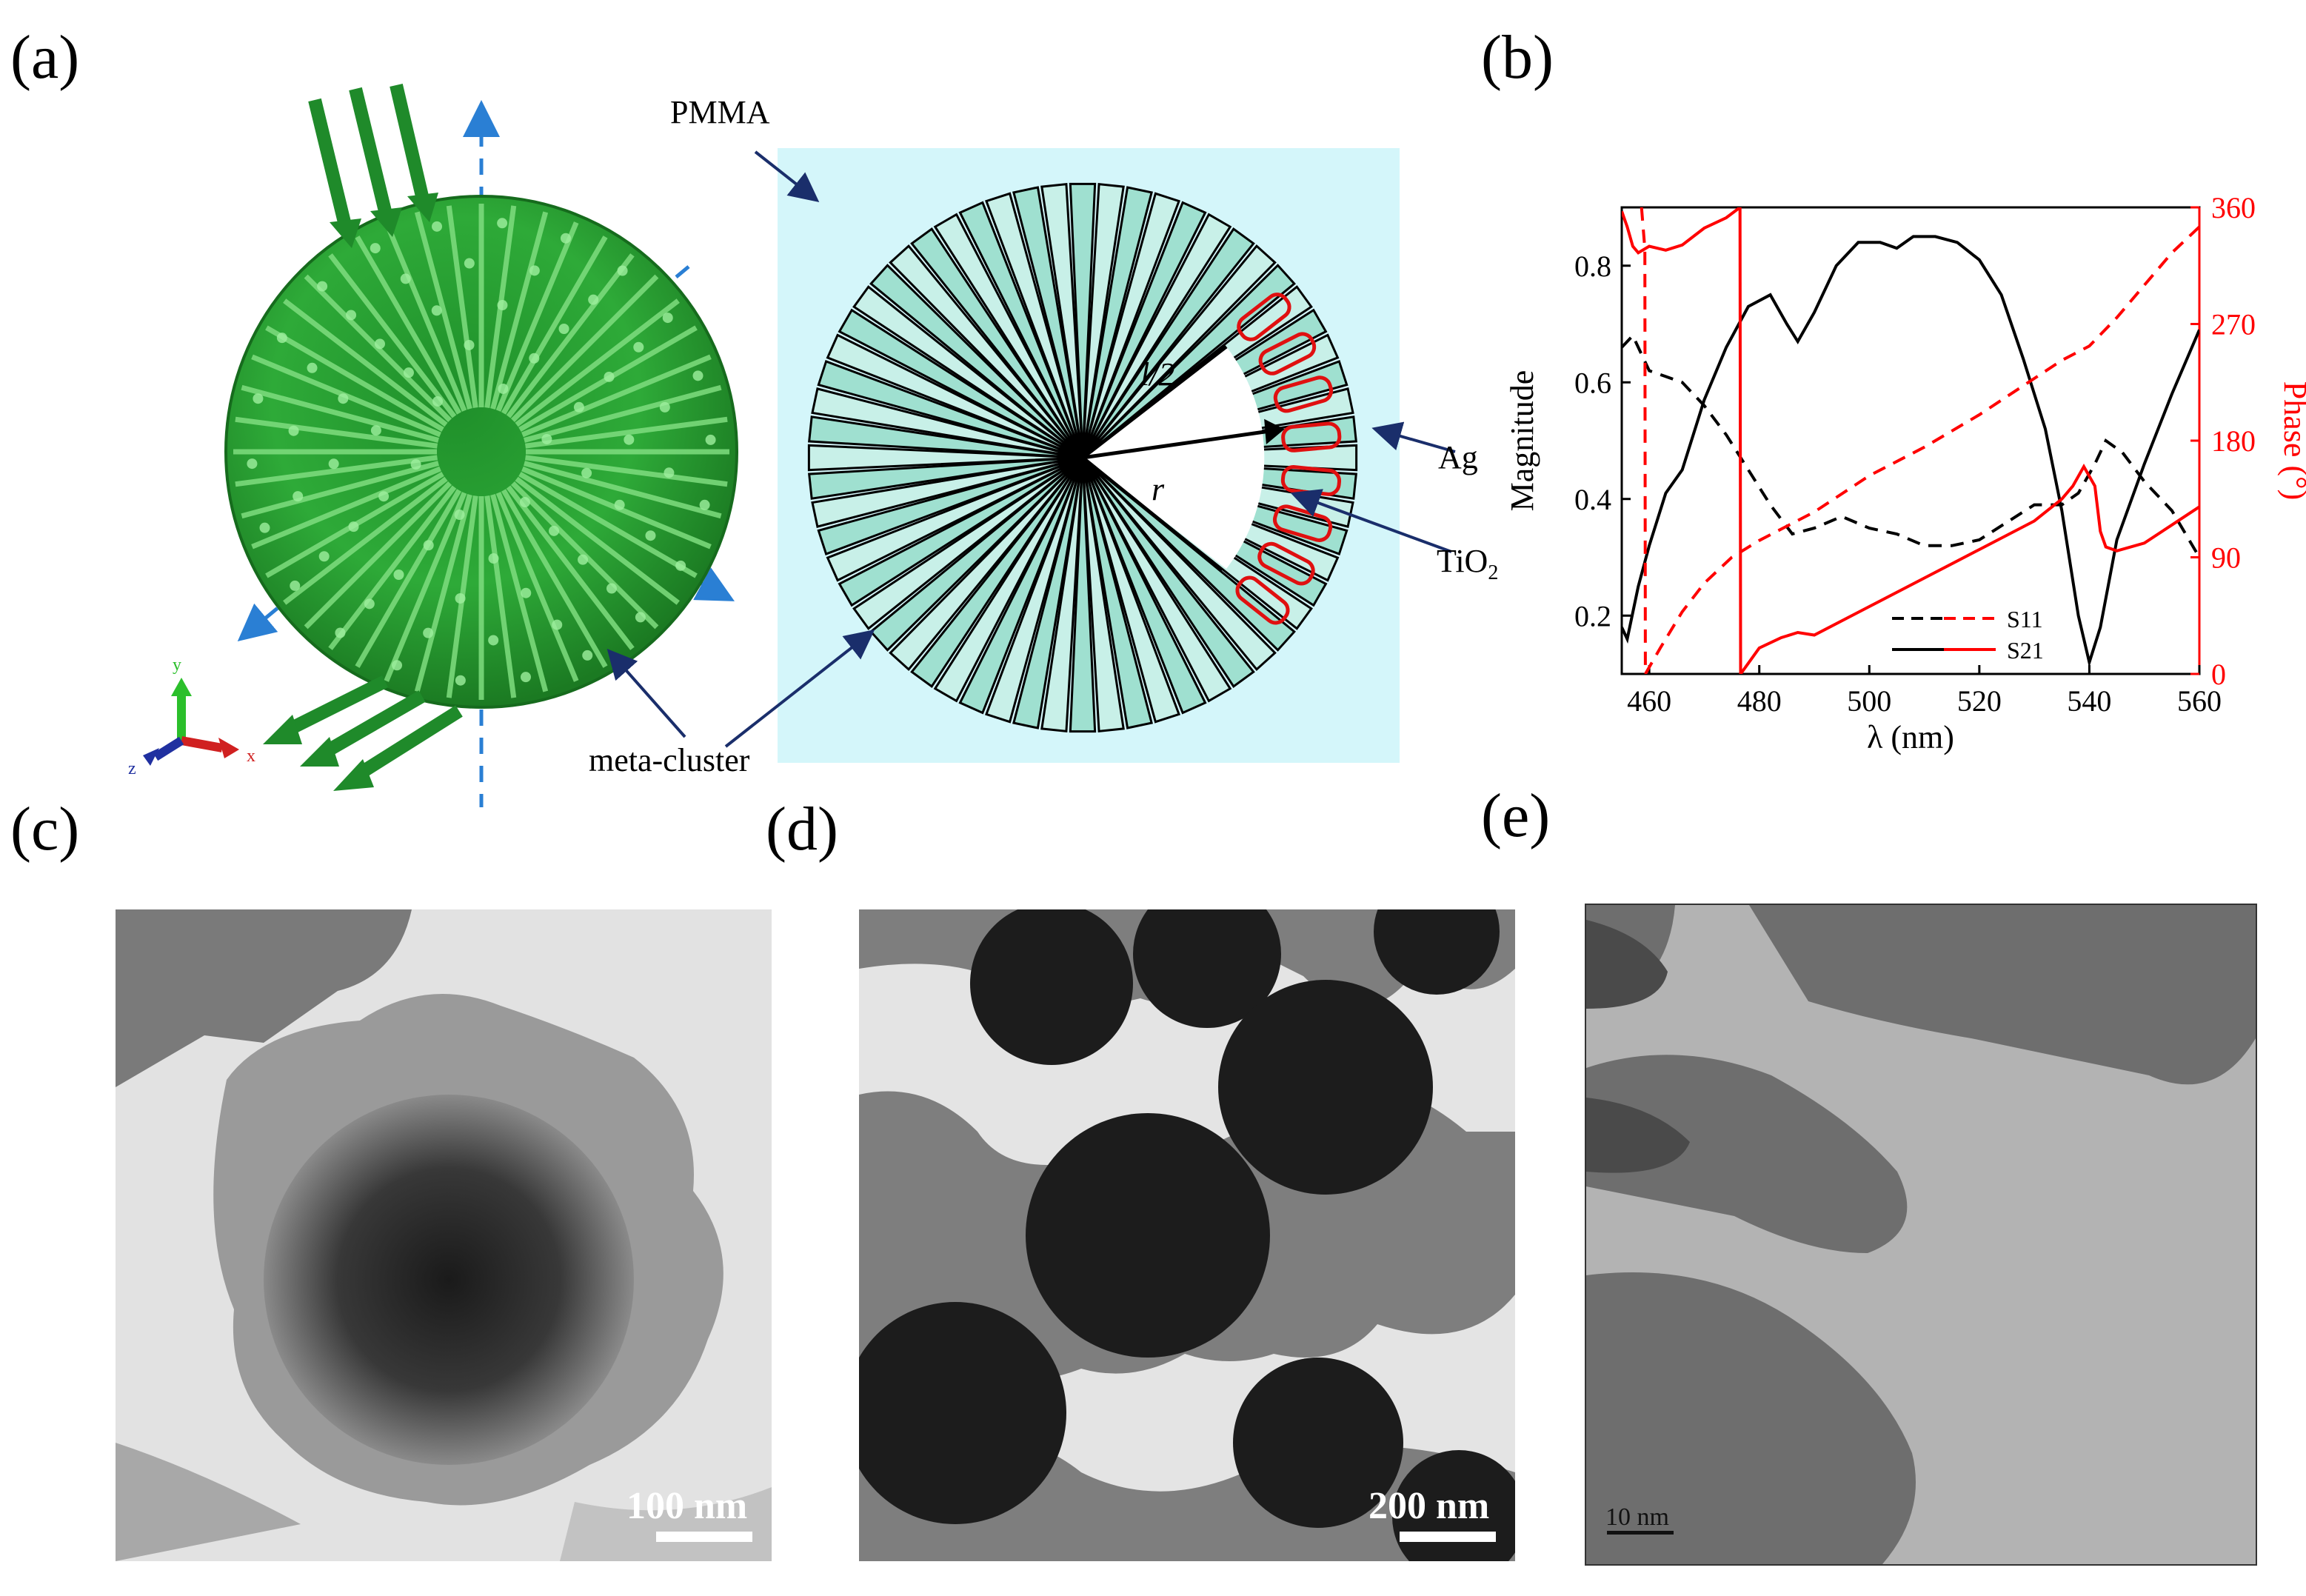 The height and width of the screenshot is (1596, 2306). I want to click on legend-label: S21, so click(2026, 650).